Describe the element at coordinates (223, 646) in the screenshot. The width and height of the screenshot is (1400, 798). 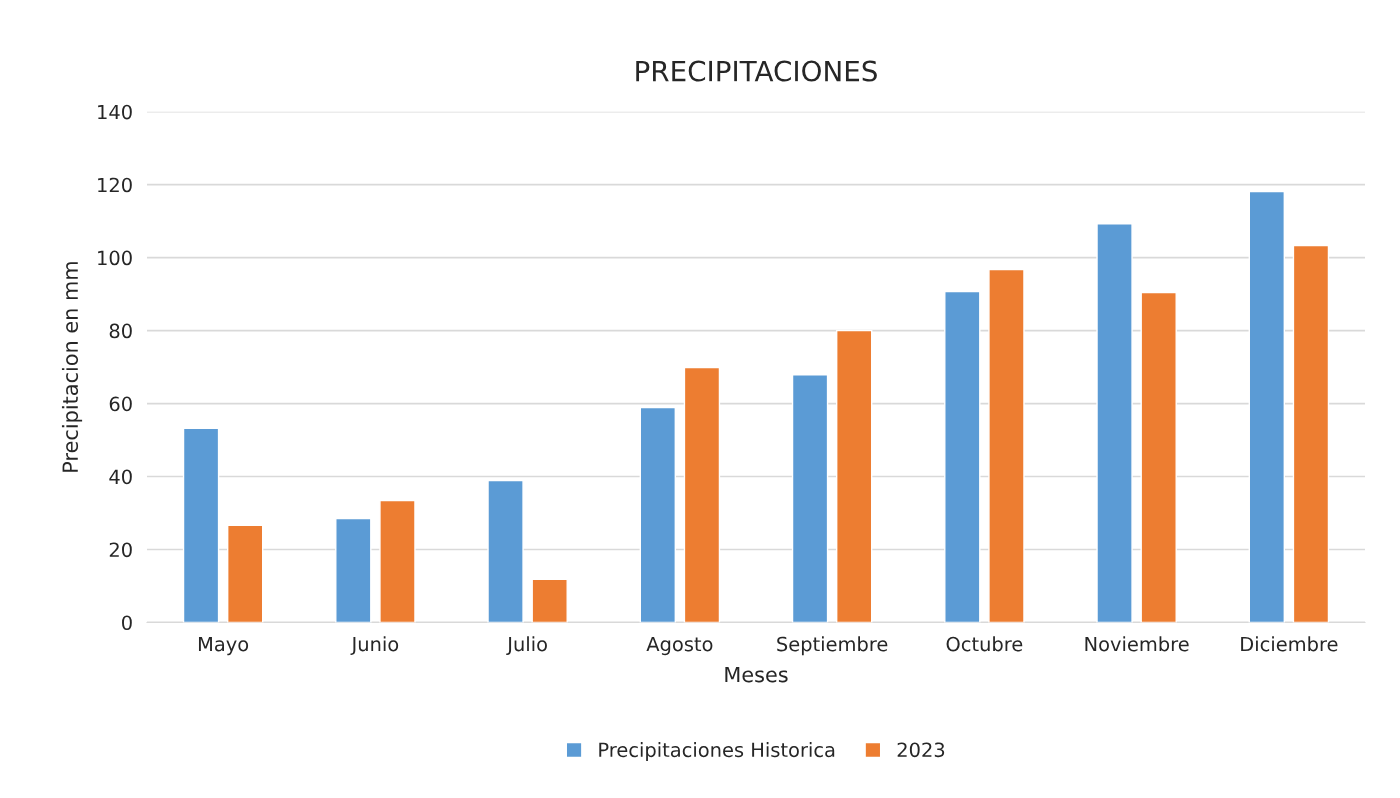
I see `x-tick-label: Mayo` at that location.